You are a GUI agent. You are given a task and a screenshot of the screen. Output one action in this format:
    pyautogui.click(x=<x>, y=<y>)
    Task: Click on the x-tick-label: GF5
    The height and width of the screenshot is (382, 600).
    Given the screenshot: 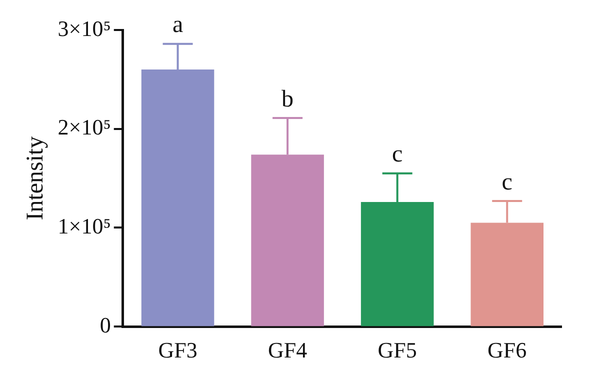 What is the action you would take?
    pyautogui.click(x=397, y=350)
    